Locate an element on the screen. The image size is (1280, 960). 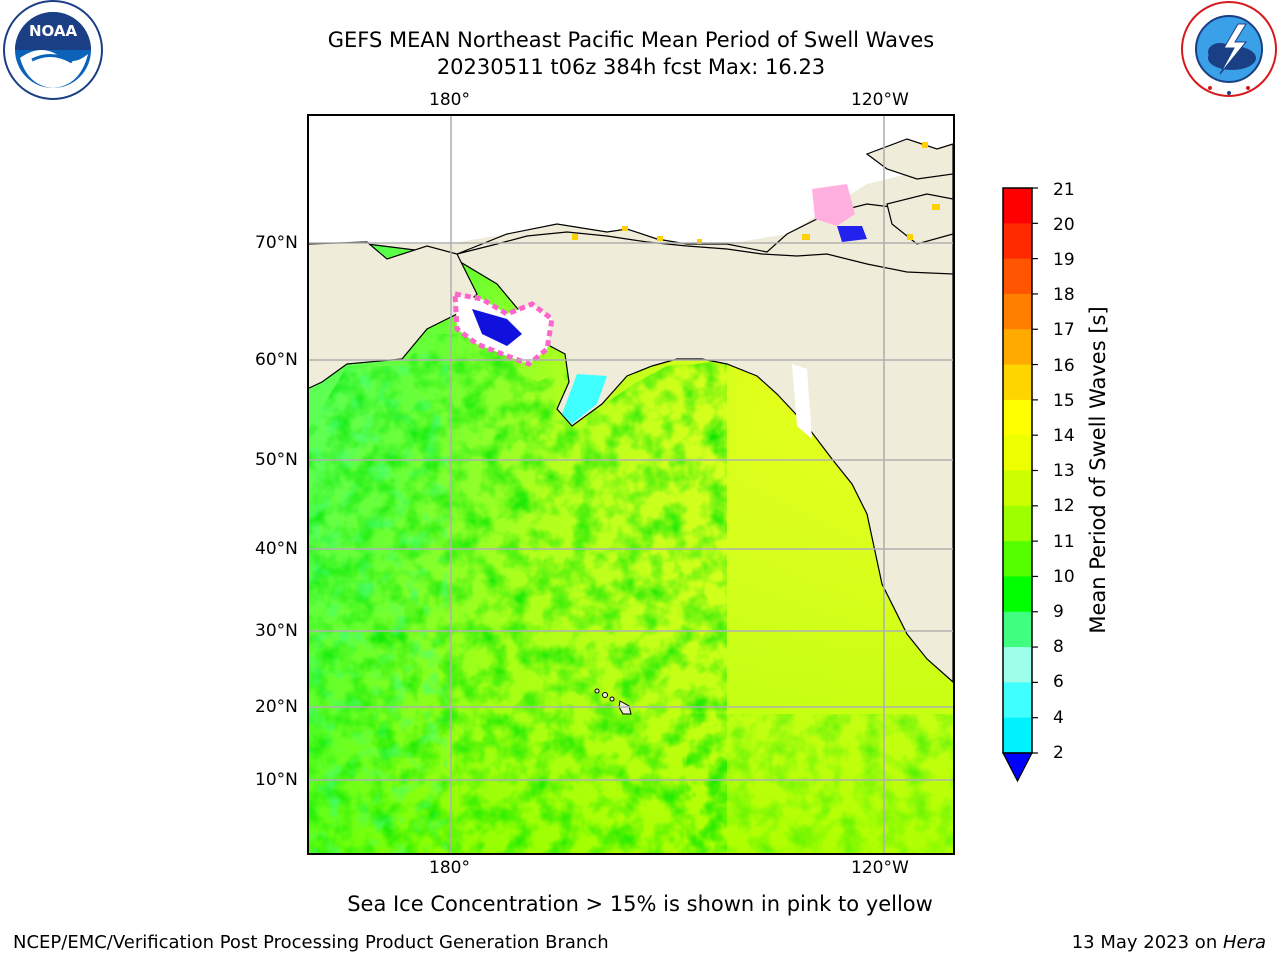
lat-label-60n: 60°N is located at coordinates (276, 360).